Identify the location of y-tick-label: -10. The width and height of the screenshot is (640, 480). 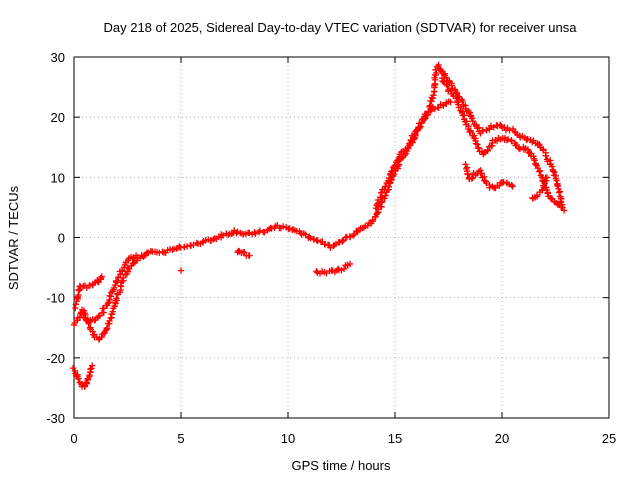
(55, 298).